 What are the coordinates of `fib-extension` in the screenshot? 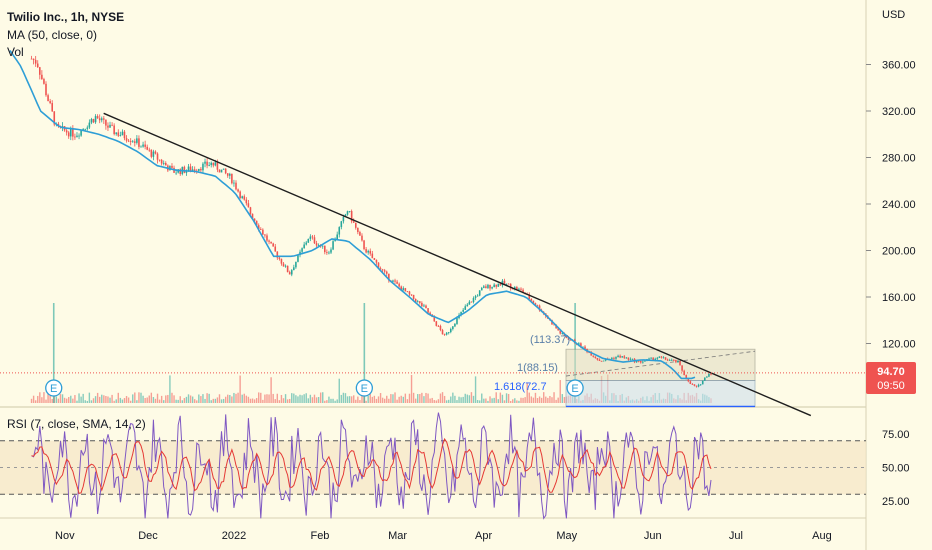 It's located at (660, 378).